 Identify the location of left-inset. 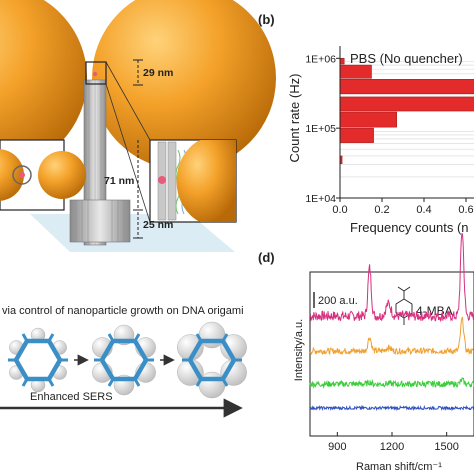
(43, 175).